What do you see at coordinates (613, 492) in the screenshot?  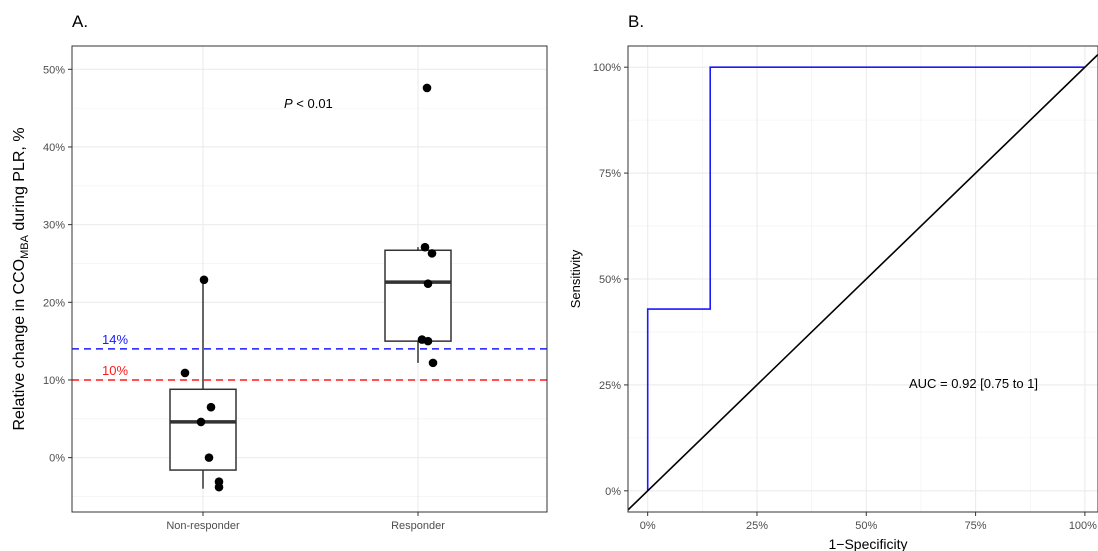 I see `panel-b-y-tick-label: 0%` at bounding box center [613, 492].